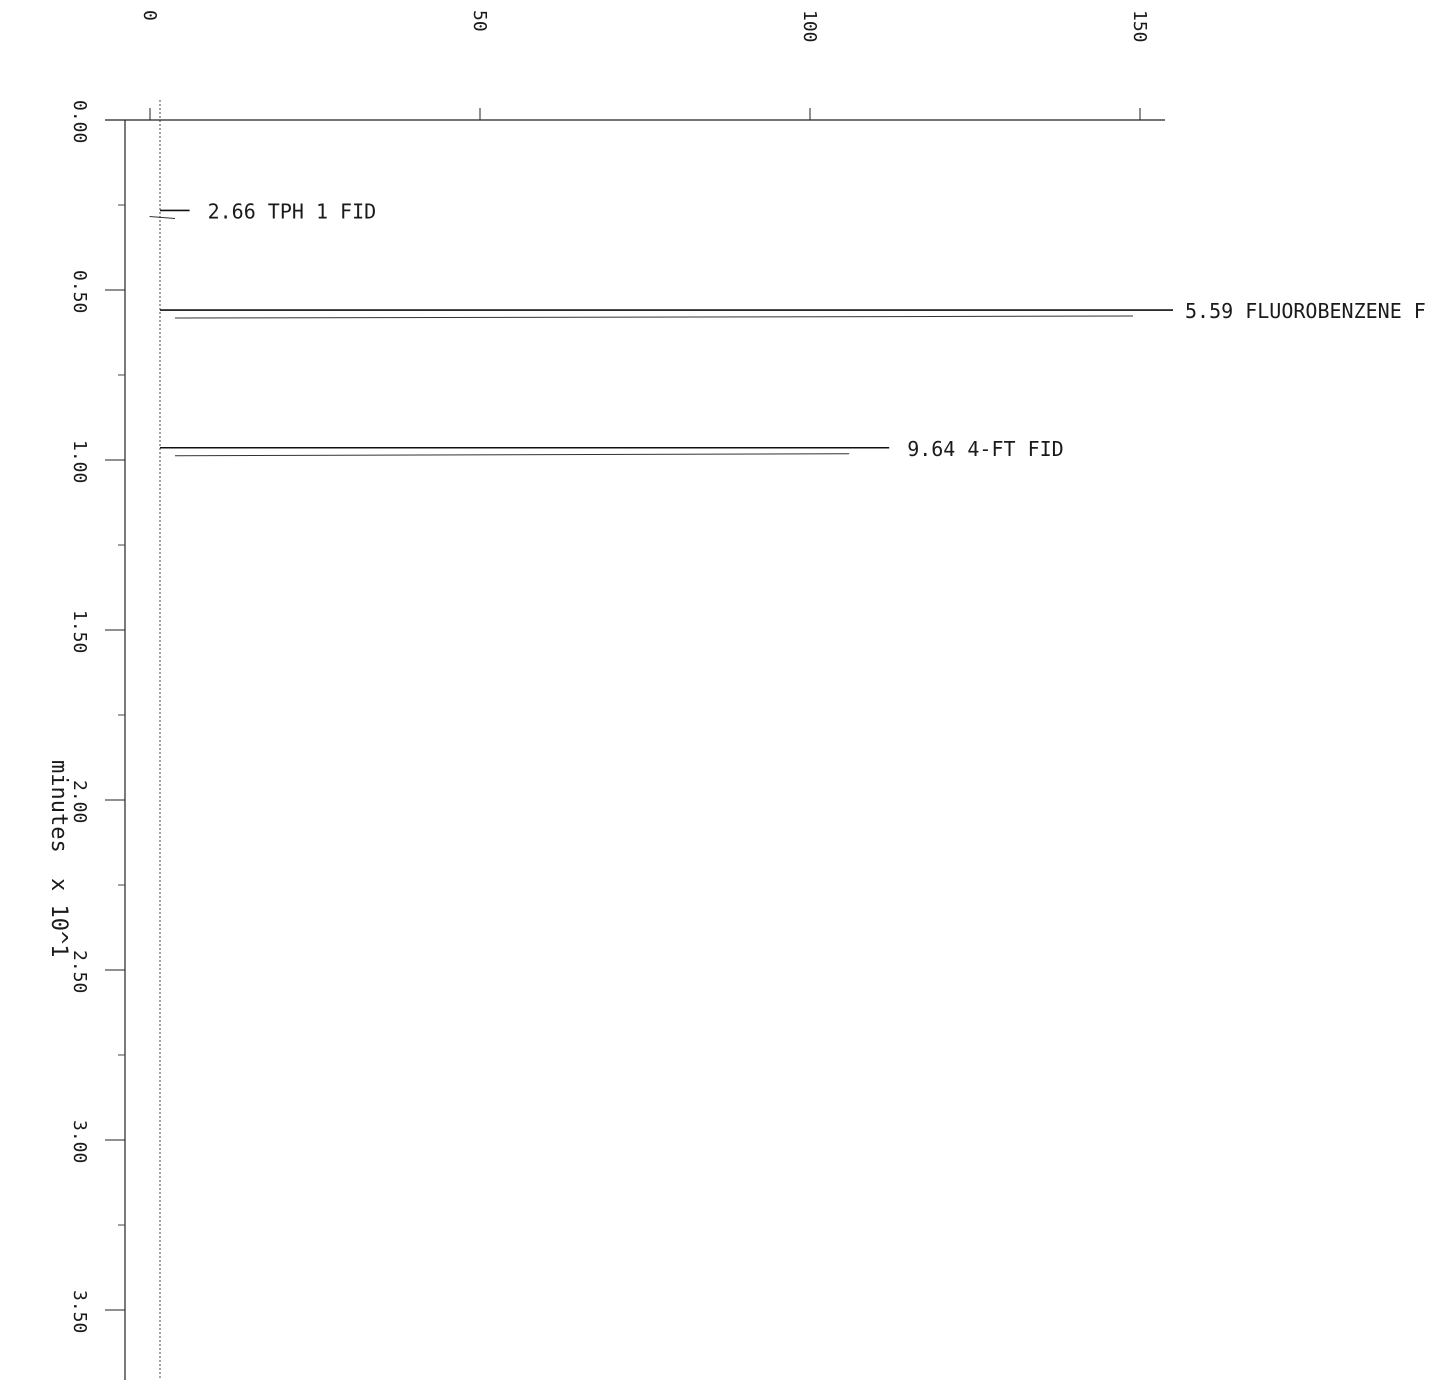  Describe the element at coordinates (644, 65) in the screenshot. I see `response-ticks: 0 50 100 150` at that location.